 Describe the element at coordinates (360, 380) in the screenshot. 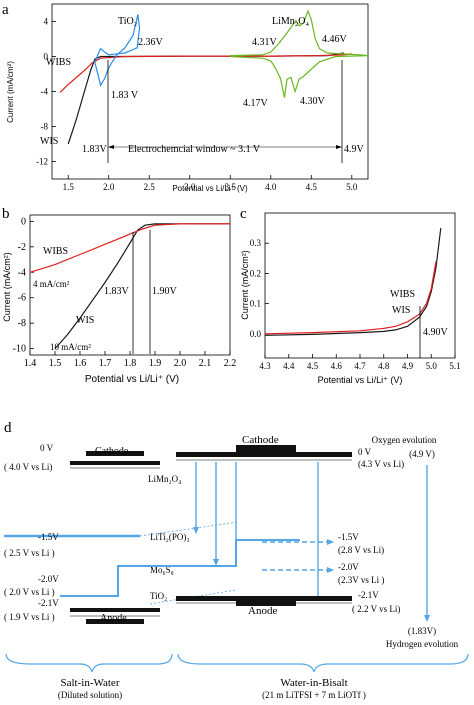

I see `c-xlabel: Potential vs Li/Li⁺ (V)` at that location.